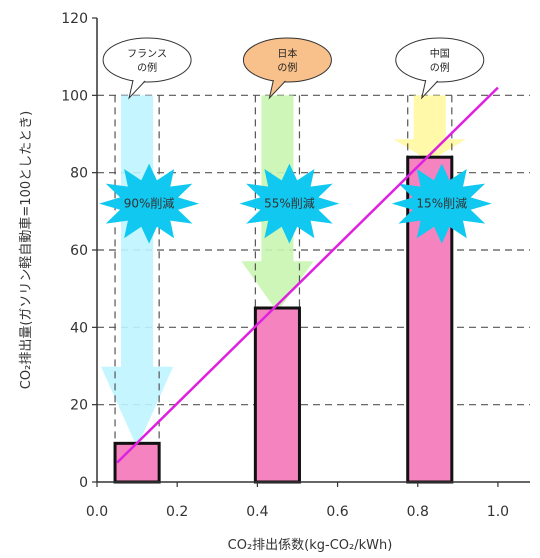 This screenshot has width=540, height=558. What do you see at coordinates (287, 67) in the screenshot?
I see `callout-line2-1: の例` at bounding box center [287, 67].